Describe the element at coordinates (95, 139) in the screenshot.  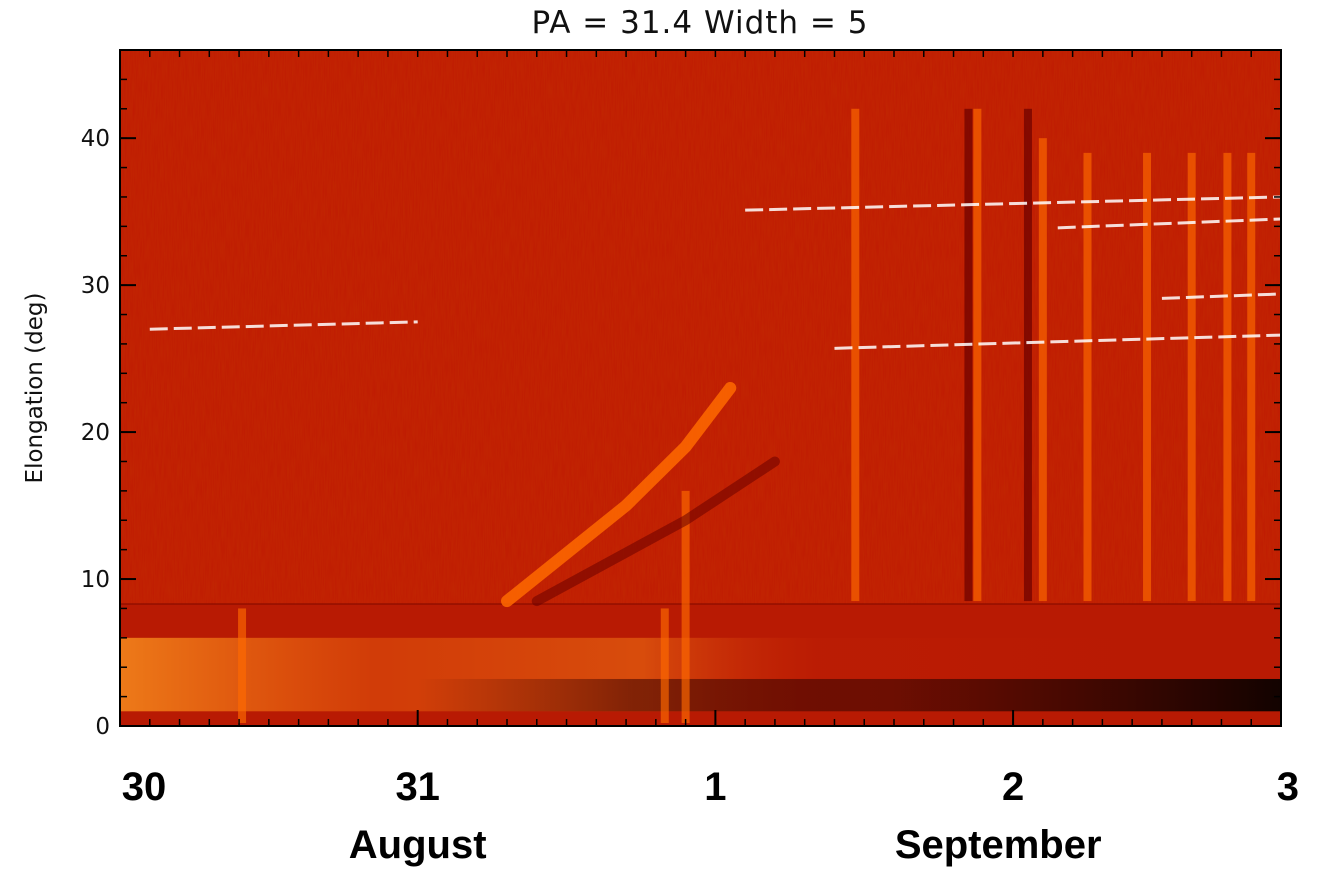
I see `y-tick-label: 40` at that location.